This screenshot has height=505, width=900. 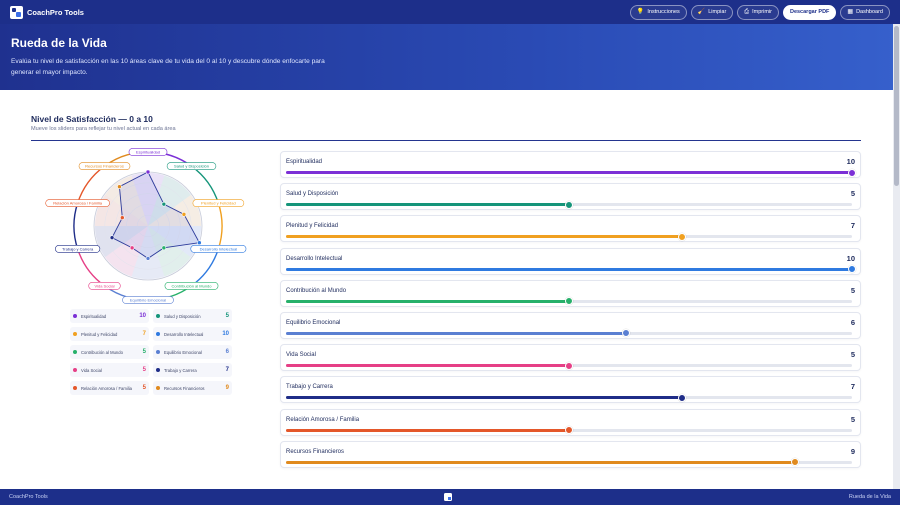 What do you see at coordinates (59, 43) in the screenshot?
I see `page-title: Rueda de la Vida` at bounding box center [59, 43].